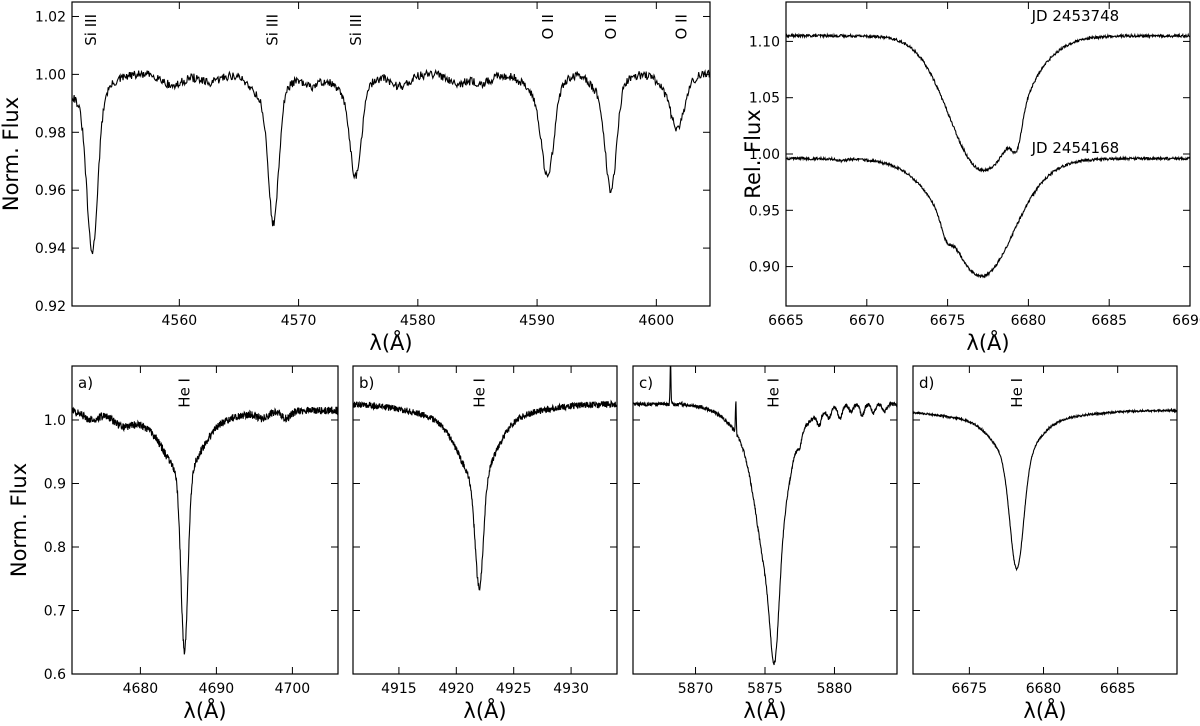  I want to click on series-label: JD 2454168, so click(1075, 148).